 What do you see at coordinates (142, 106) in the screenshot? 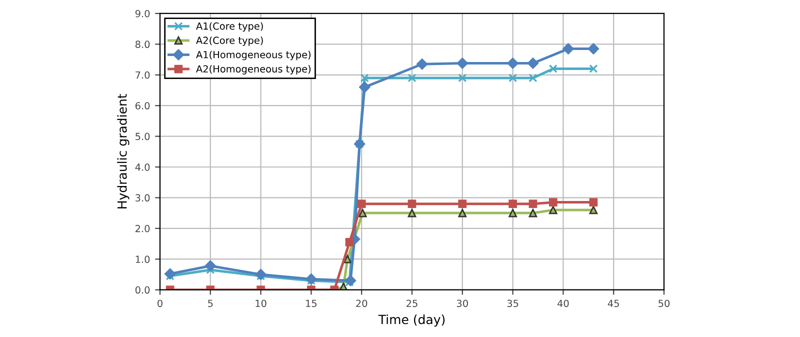
I see `y-tick-label: 6.0` at bounding box center [142, 106].